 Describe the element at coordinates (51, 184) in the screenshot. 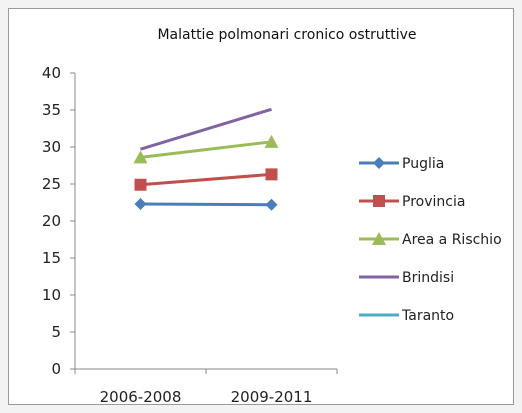

I see `y-tick-label: 25` at that location.